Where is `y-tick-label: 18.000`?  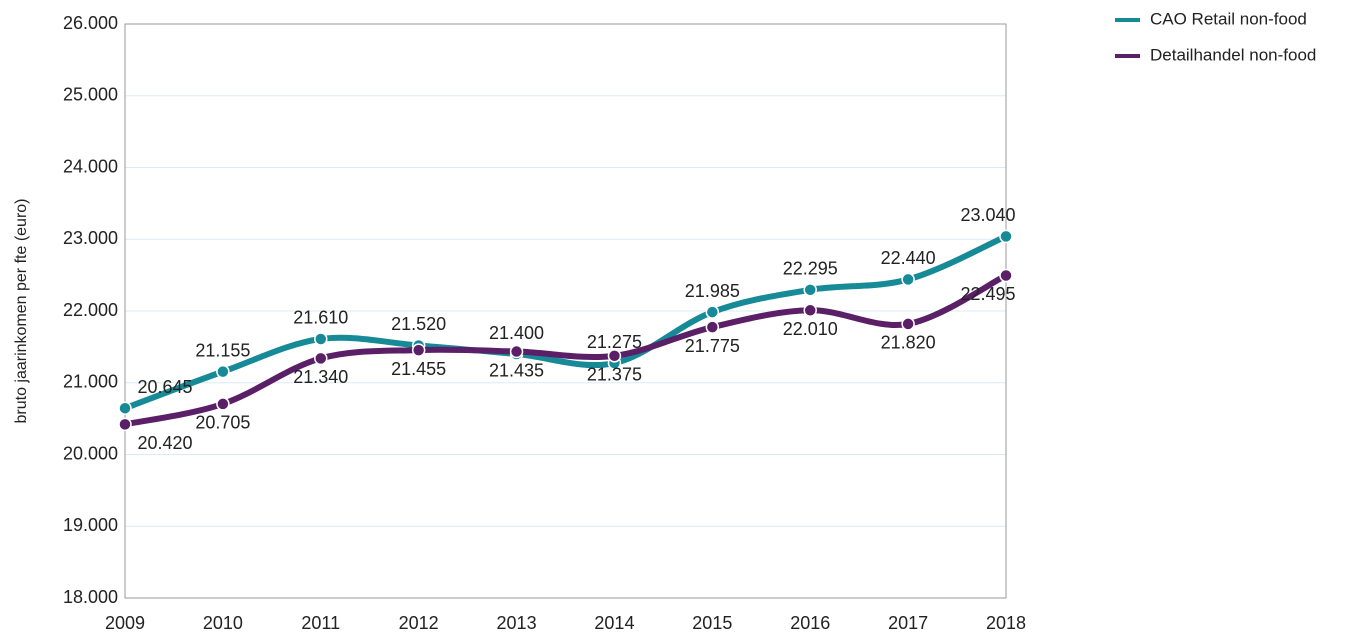 y-tick-label: 18.000 is located at coordinates (90, 597).